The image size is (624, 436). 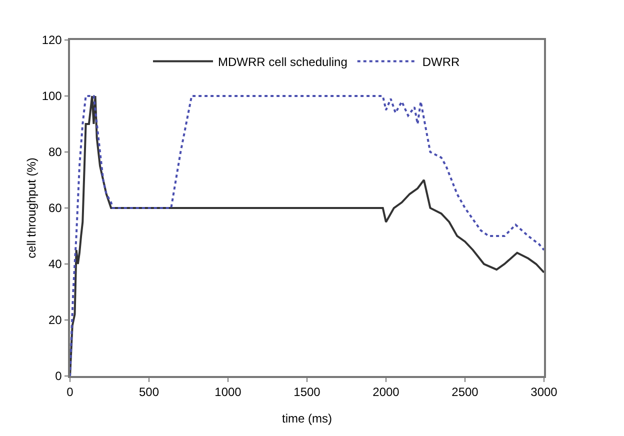 What do you see at coordinates (31, 208) in the screenshot?
I see `y-axis-title: cell throughput (%)` at bounding box center [31, 208].